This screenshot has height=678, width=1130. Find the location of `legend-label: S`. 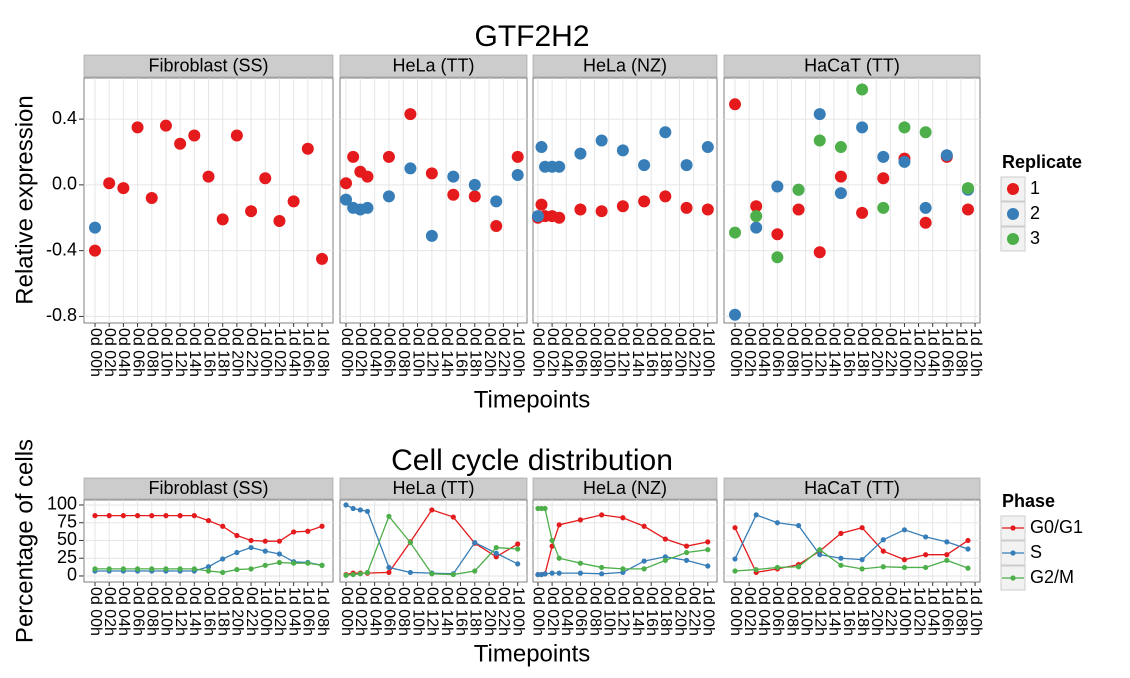

legend-label: S is located at coordinates (1036, 552).